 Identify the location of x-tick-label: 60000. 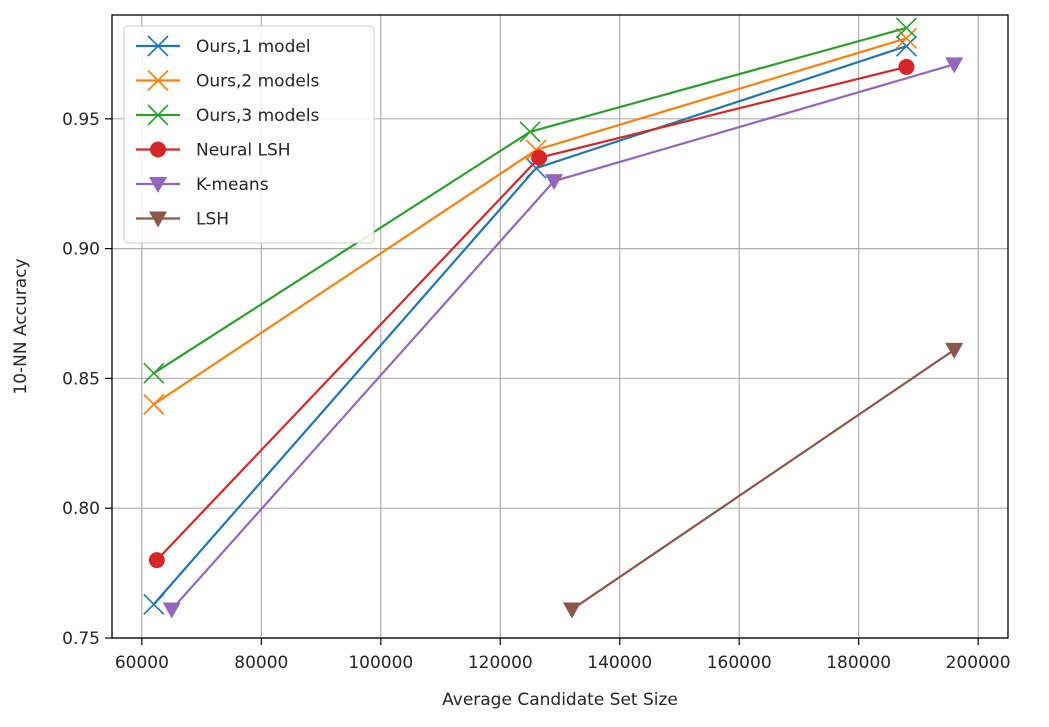
(142, 663).